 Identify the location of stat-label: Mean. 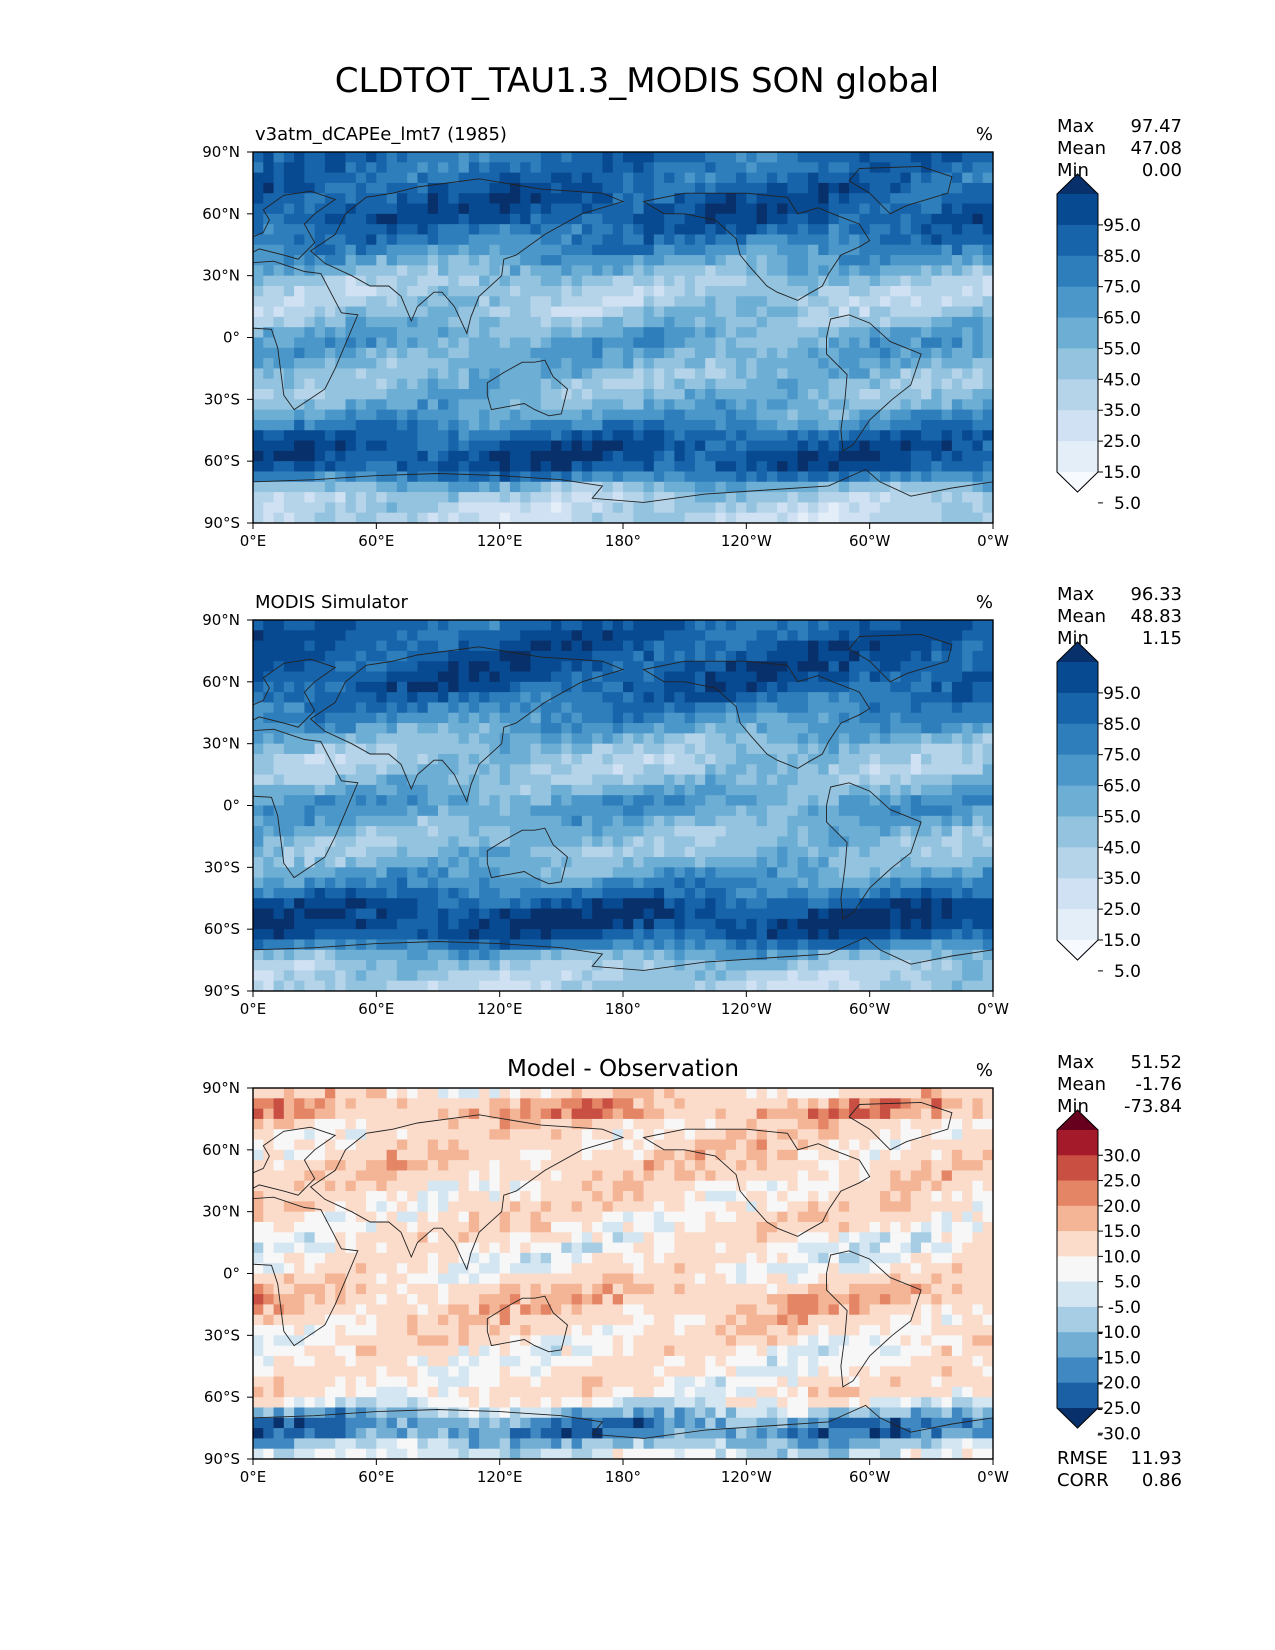
(1081, 148).